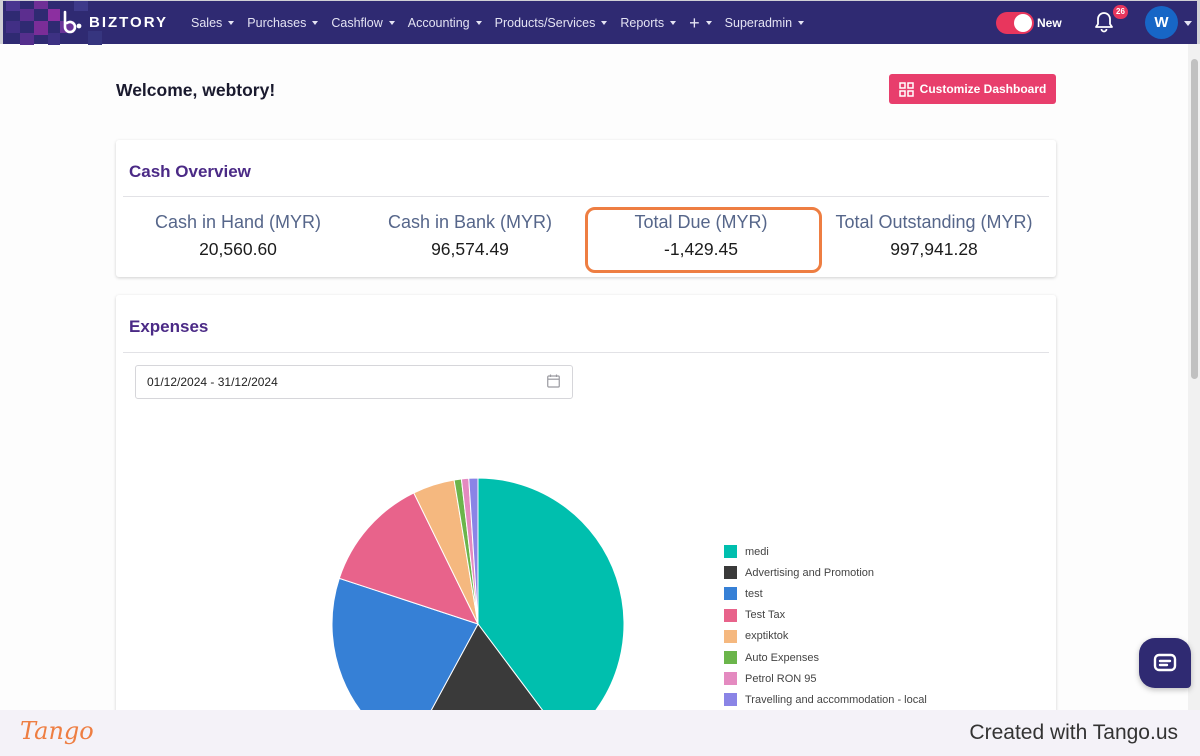 This screenshot has width=1200, height=756. I want to click on metric-cash-in-bank: Cash in Bank (MYR) 96,574.49, so click(470, 236).